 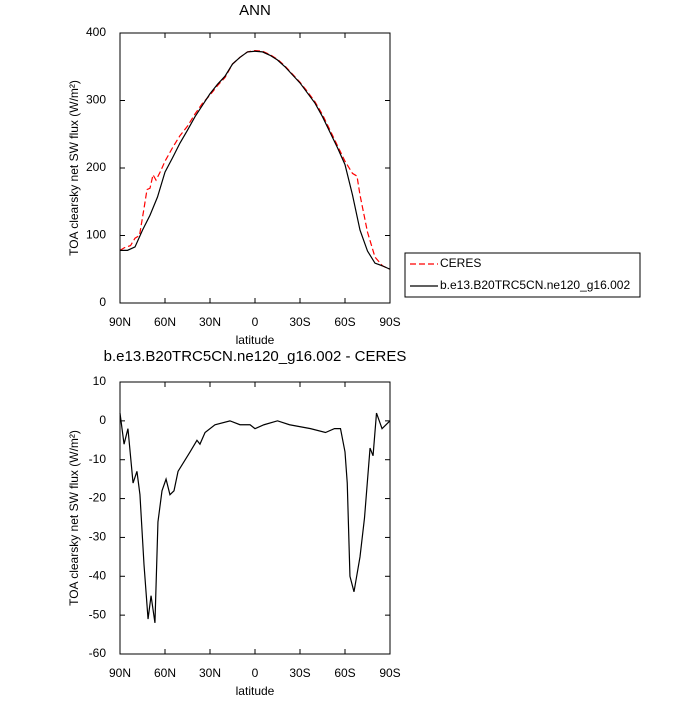 What do you see at coordinates (98, 498) in the screenshot?
I see `y-tick-label: -20` at bounding box center [98, 498].